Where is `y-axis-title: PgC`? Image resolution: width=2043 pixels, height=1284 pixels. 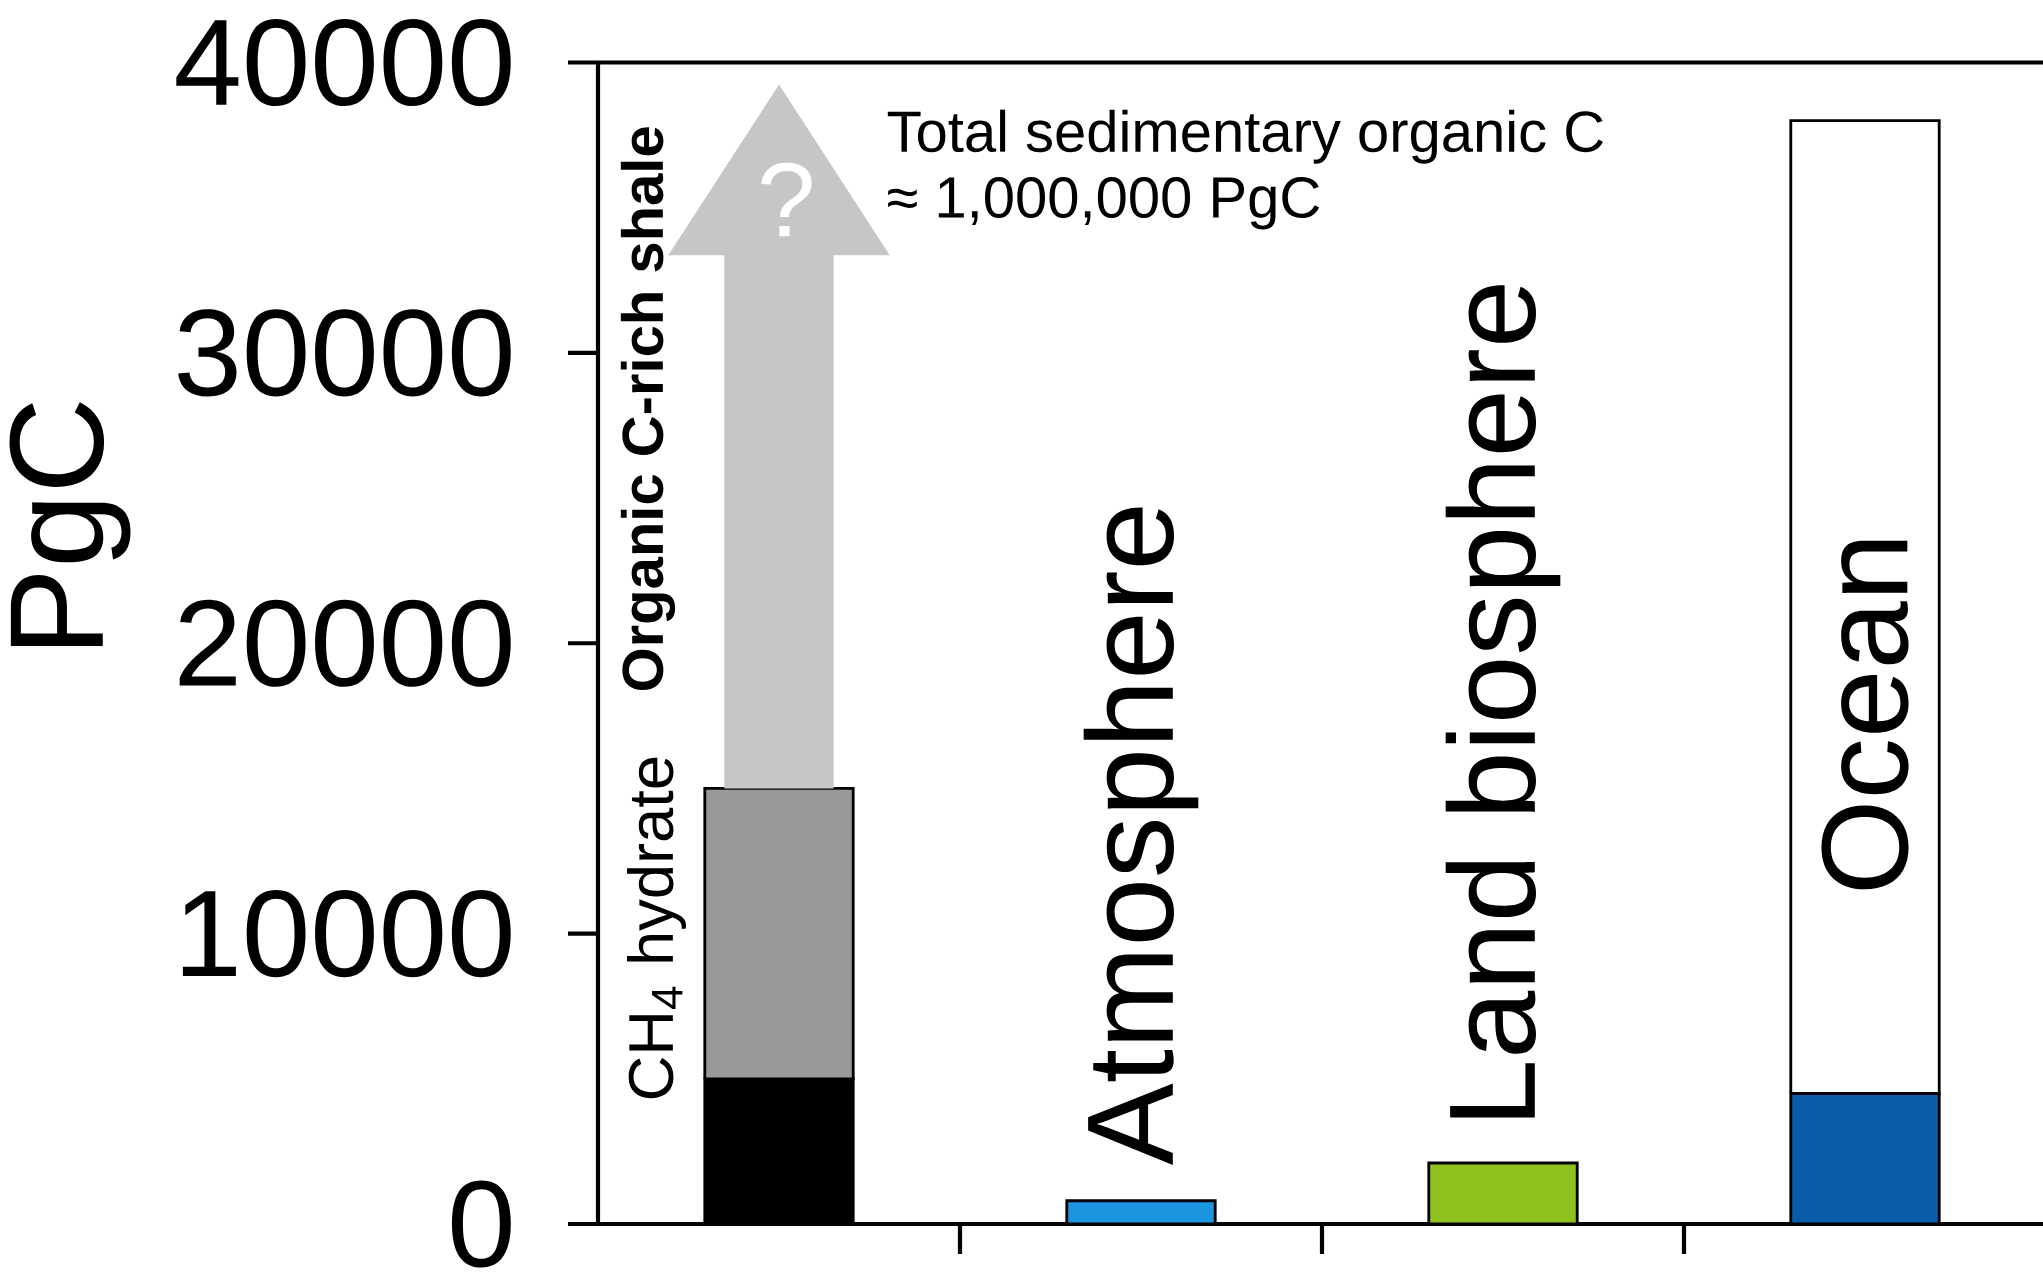 y-axis-title: PgC is located at coordinates (70, 524).